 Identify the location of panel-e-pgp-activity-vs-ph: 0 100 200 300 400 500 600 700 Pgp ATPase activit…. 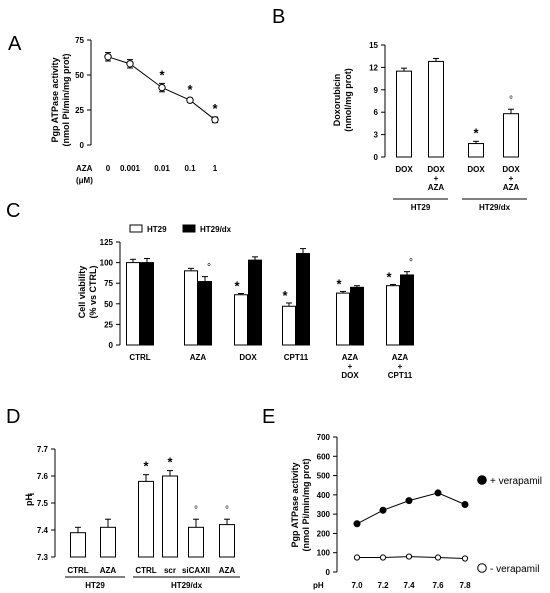
(416, 511).